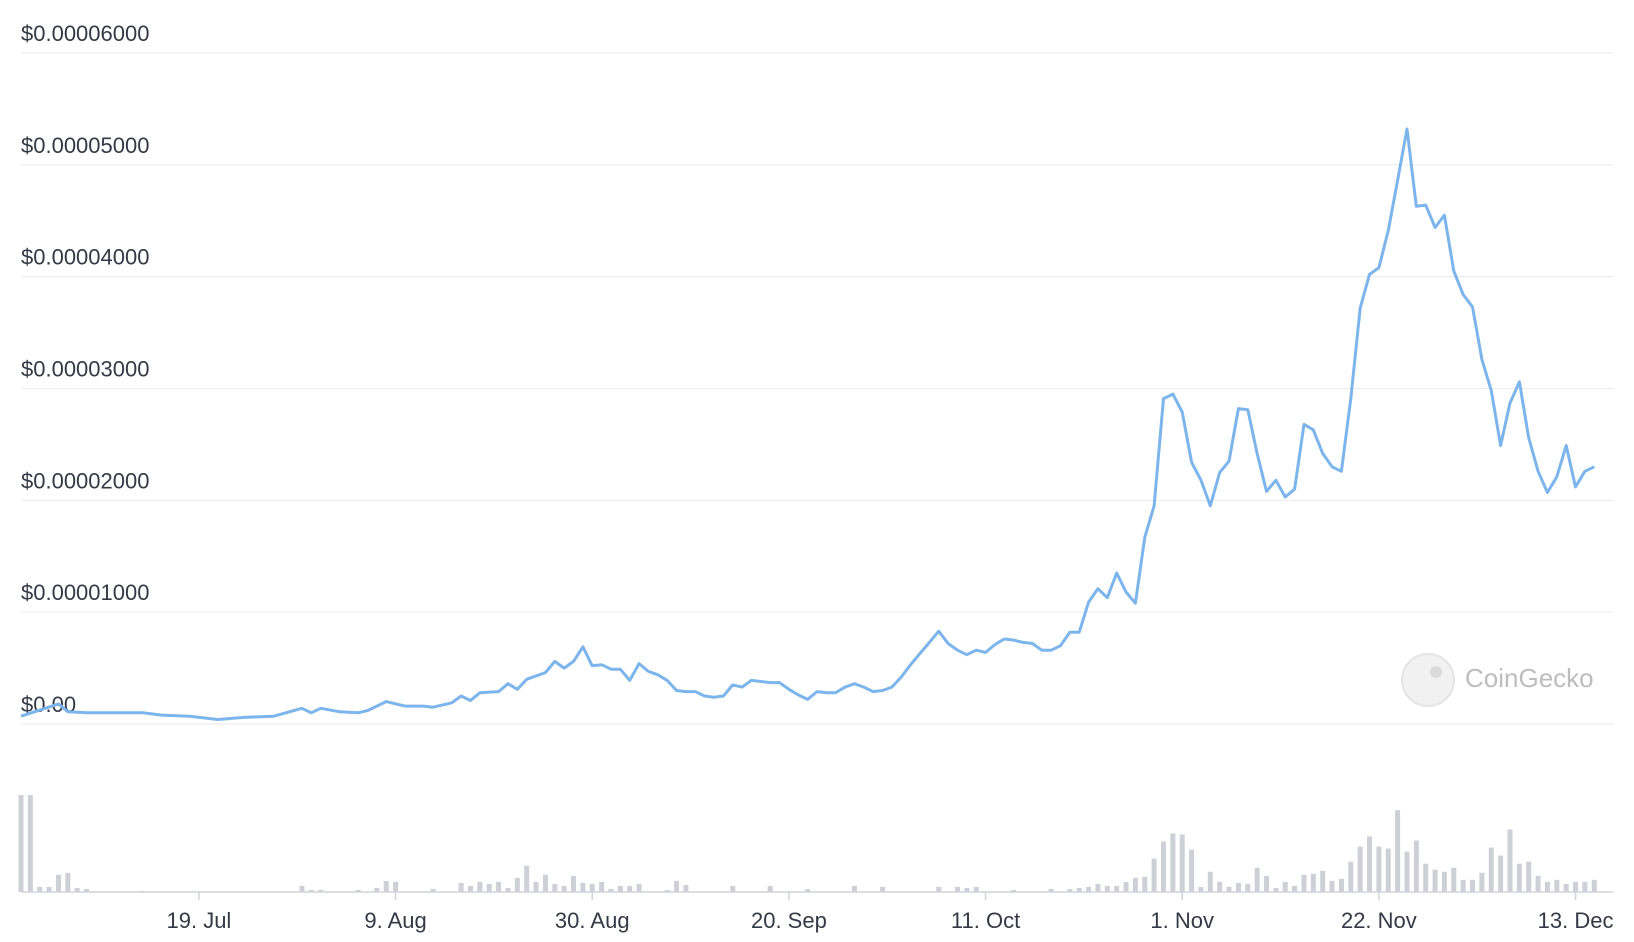  What do you see at coordinates (85, 369) in the screenshot?
I see `y-tick-label: $0.00003000` at bounding box center [85, 369].